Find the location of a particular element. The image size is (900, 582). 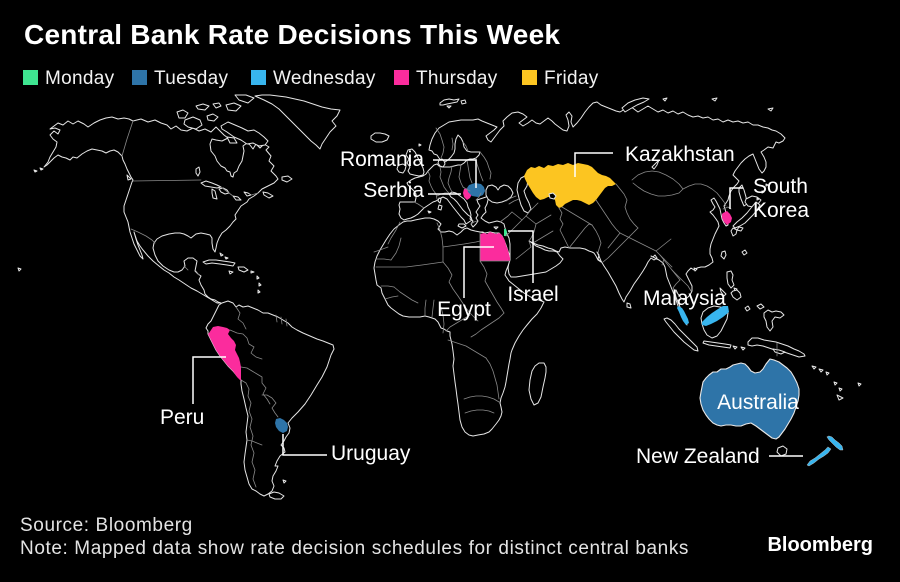

svg-text: South is located at coordinates (780, 186).